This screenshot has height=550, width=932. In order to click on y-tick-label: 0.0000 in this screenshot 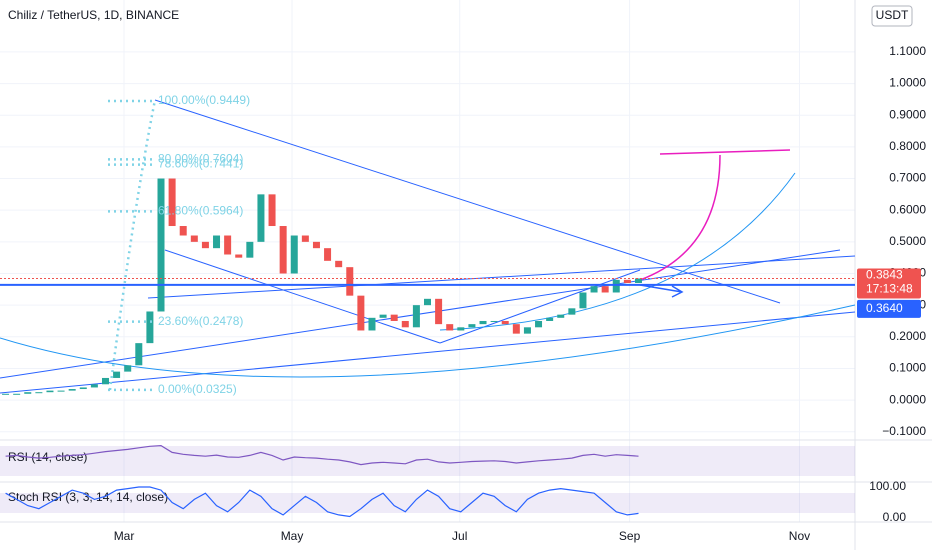, I will do `click(907, 399)`.